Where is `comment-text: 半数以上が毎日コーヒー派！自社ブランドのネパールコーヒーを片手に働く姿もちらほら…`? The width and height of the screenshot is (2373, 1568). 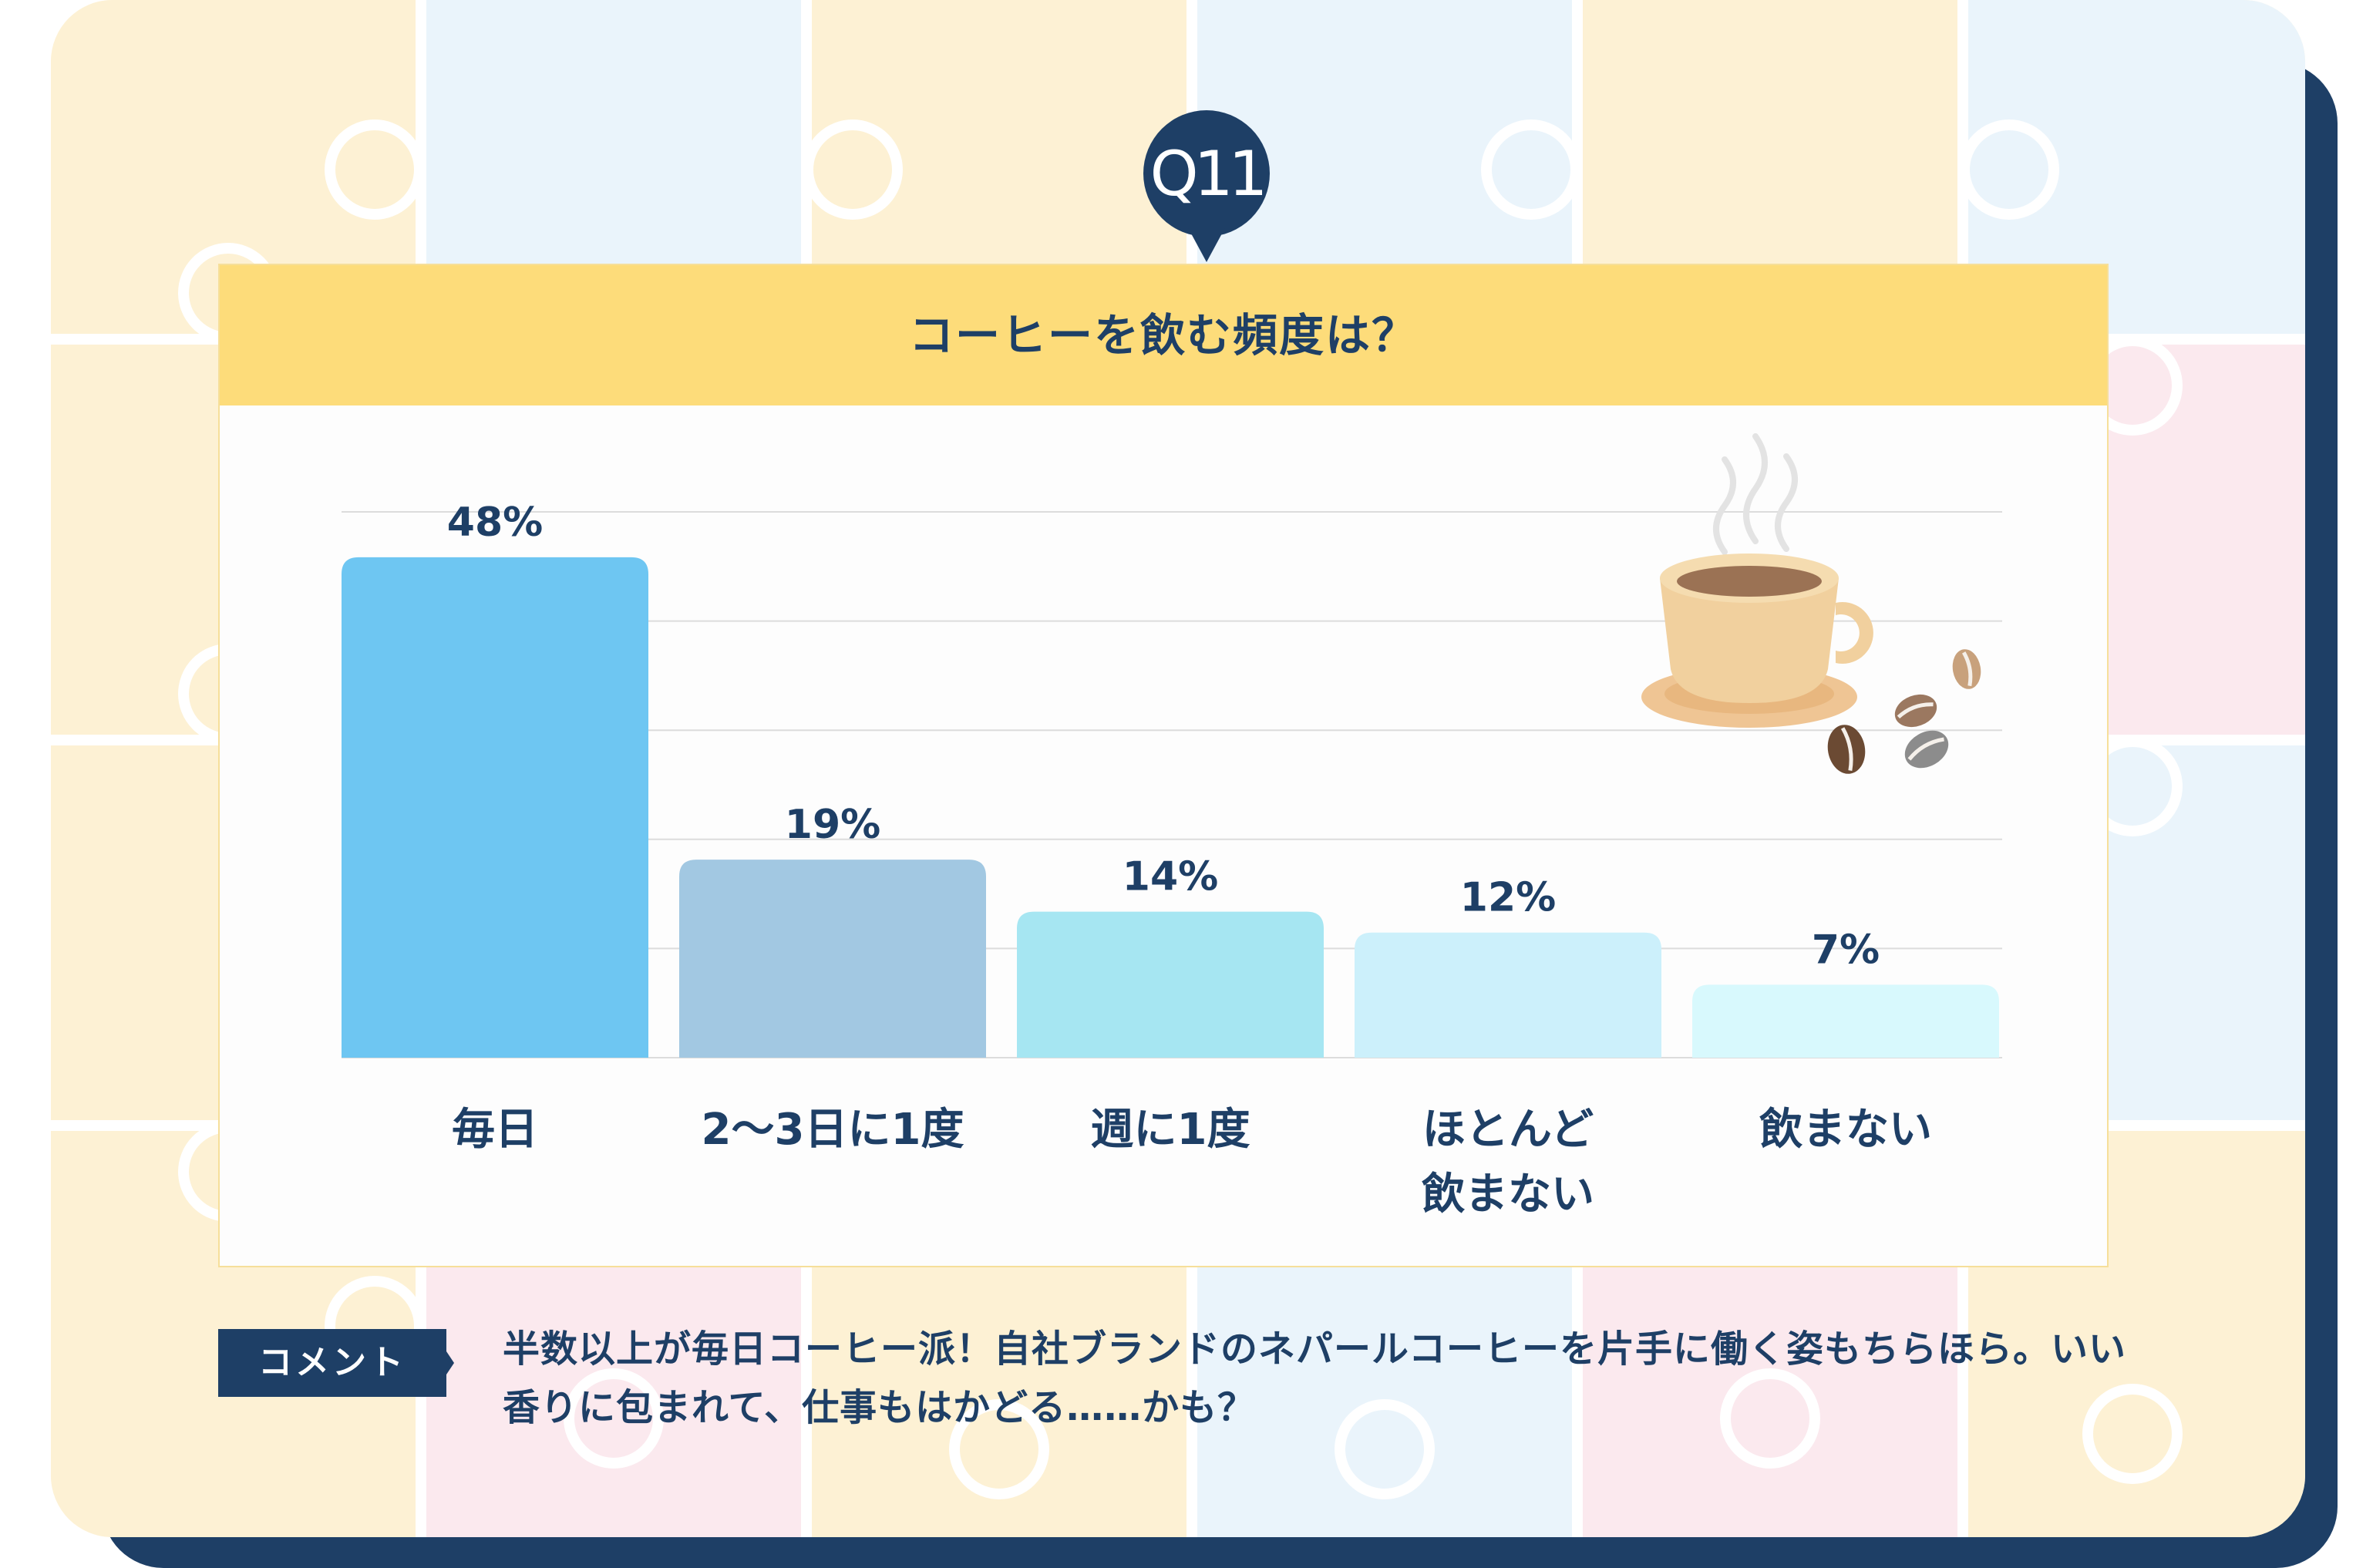 comment-text: 半数以上が毎日コーヒー派！自社ブランドのネパールコーヒーを片手に働く姿もちらほら… is located at coordinates (1315, 1378).